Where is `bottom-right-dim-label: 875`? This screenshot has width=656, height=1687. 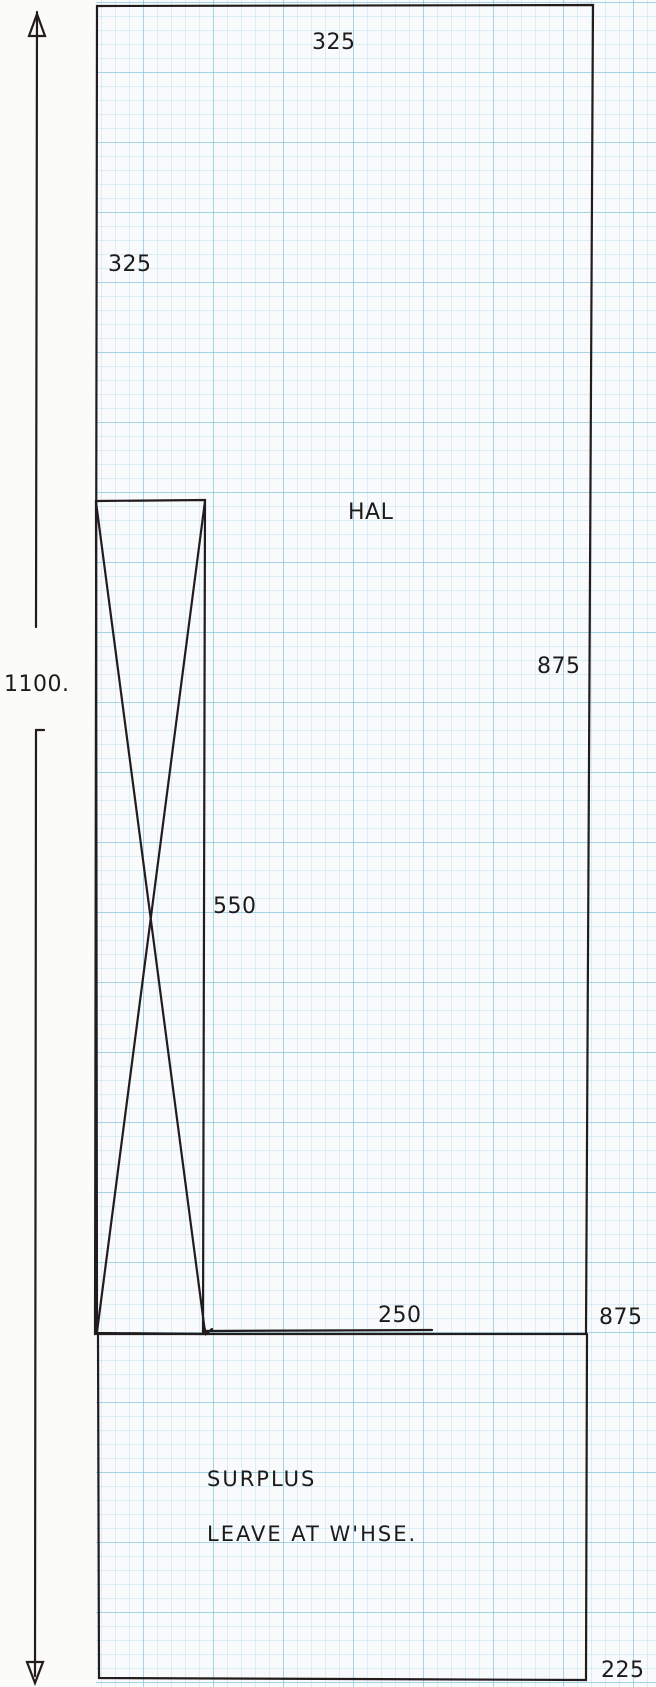
bottom-right-dim-label: 875 is located at coordinates (621, 1317).